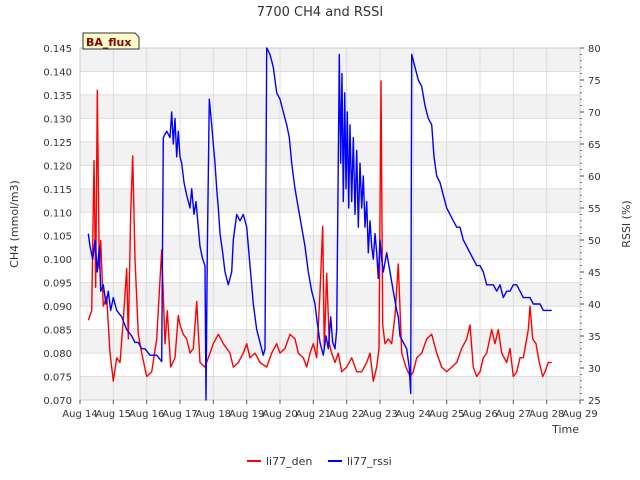  I want to click on y-tick-label: 0.075, so click(57, 378).